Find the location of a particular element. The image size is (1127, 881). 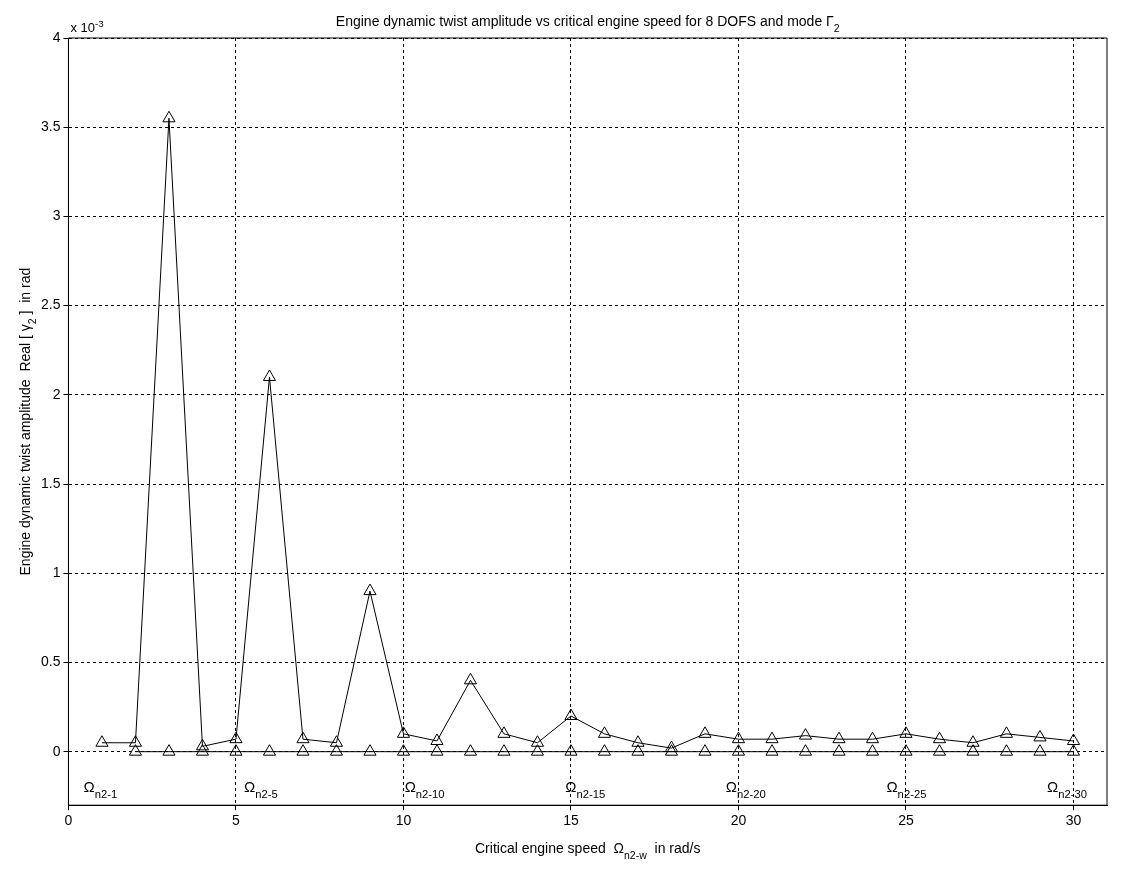

x-tick-label: 10 is located at coordinates (403, 820).